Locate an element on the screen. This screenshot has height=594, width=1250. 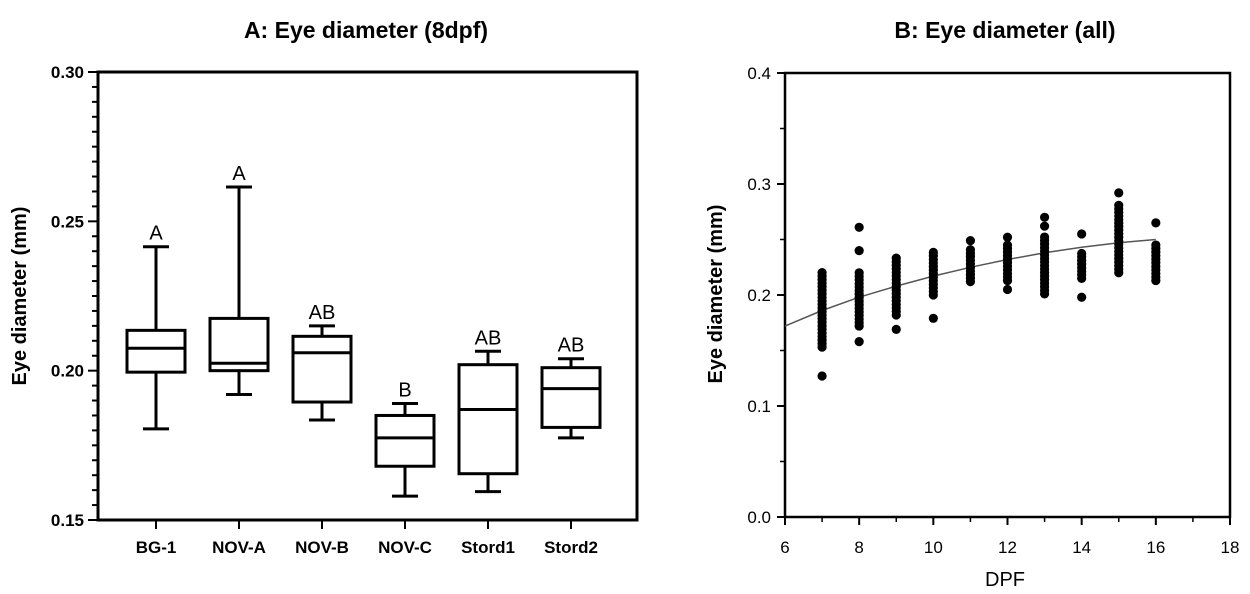
panel-b-x-tick-label: 10 is located at coordinates (933, 547).